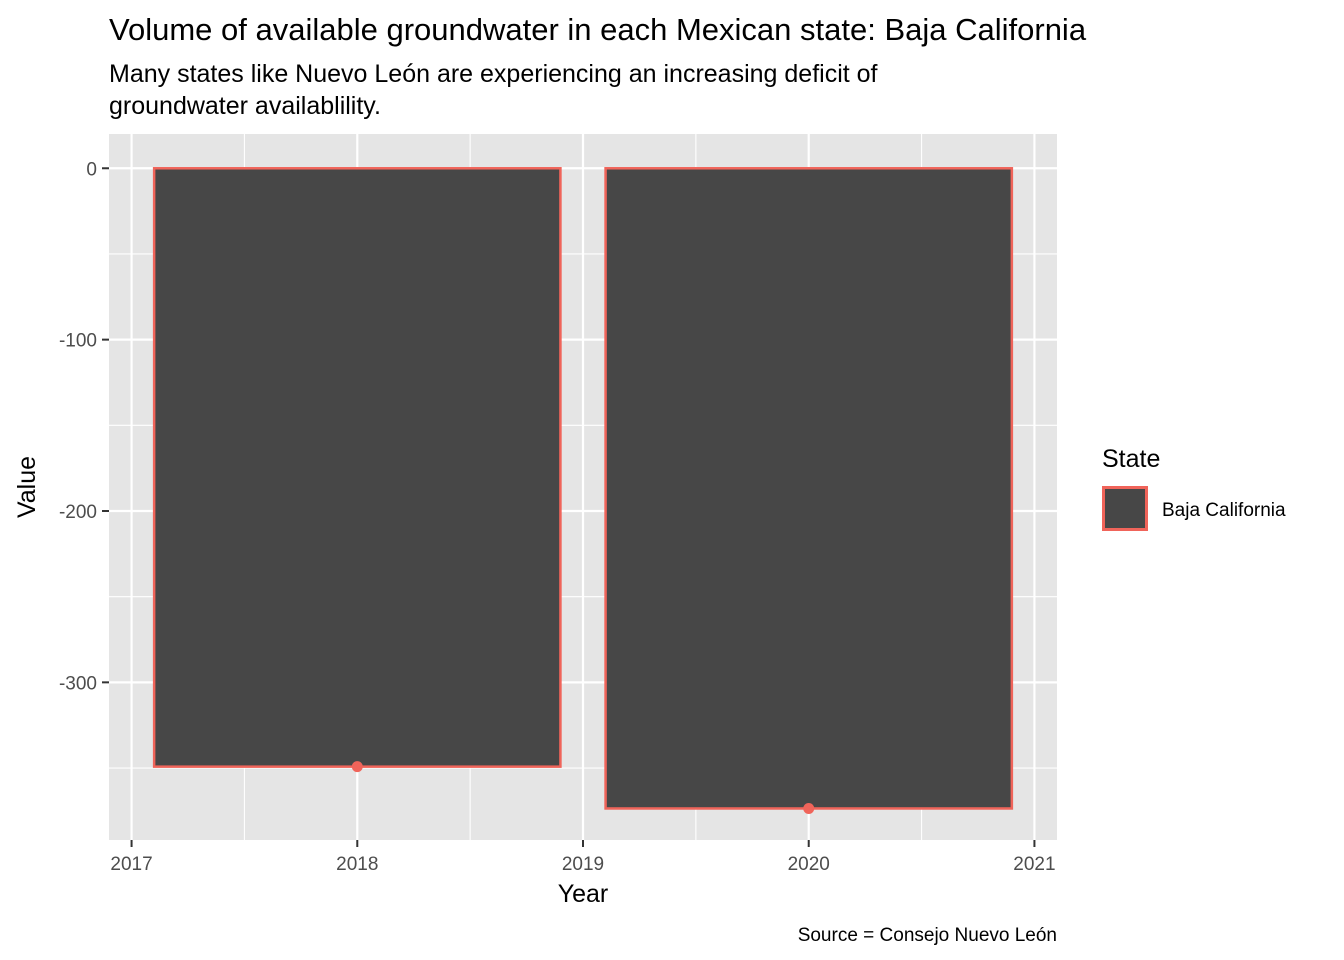  I want to click on legend: State Baja California, so click(1194, 488).